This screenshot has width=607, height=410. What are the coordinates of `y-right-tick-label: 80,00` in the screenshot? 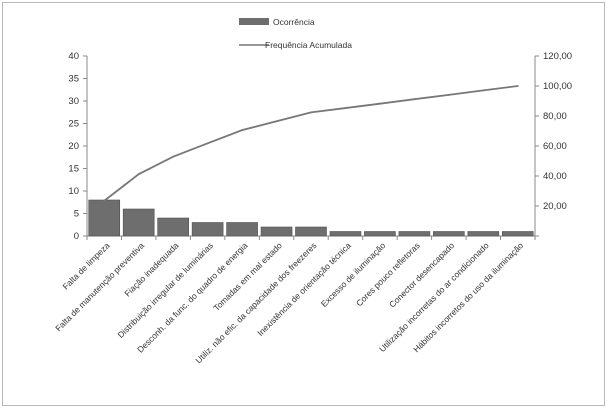 It's located at (555, 116).